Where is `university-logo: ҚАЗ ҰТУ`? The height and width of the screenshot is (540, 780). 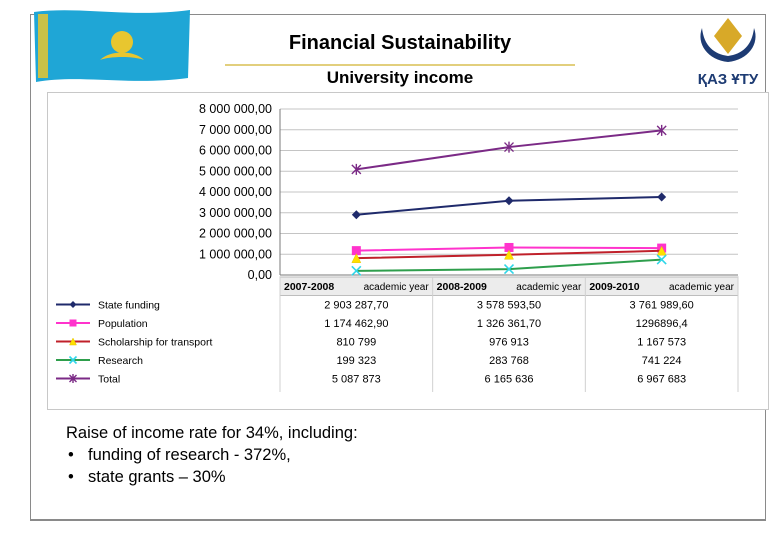 university-logo: ҚАЗ ҰТУ is located at coordinates (728, 53).